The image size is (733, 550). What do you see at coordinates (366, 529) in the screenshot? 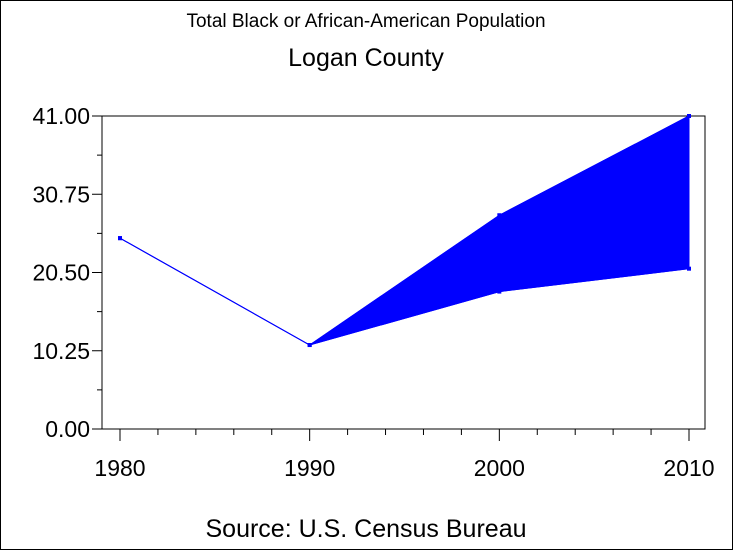
I see `chart-footnote: Source: U.S. Census Bureau` at bounding box center [366, 529].